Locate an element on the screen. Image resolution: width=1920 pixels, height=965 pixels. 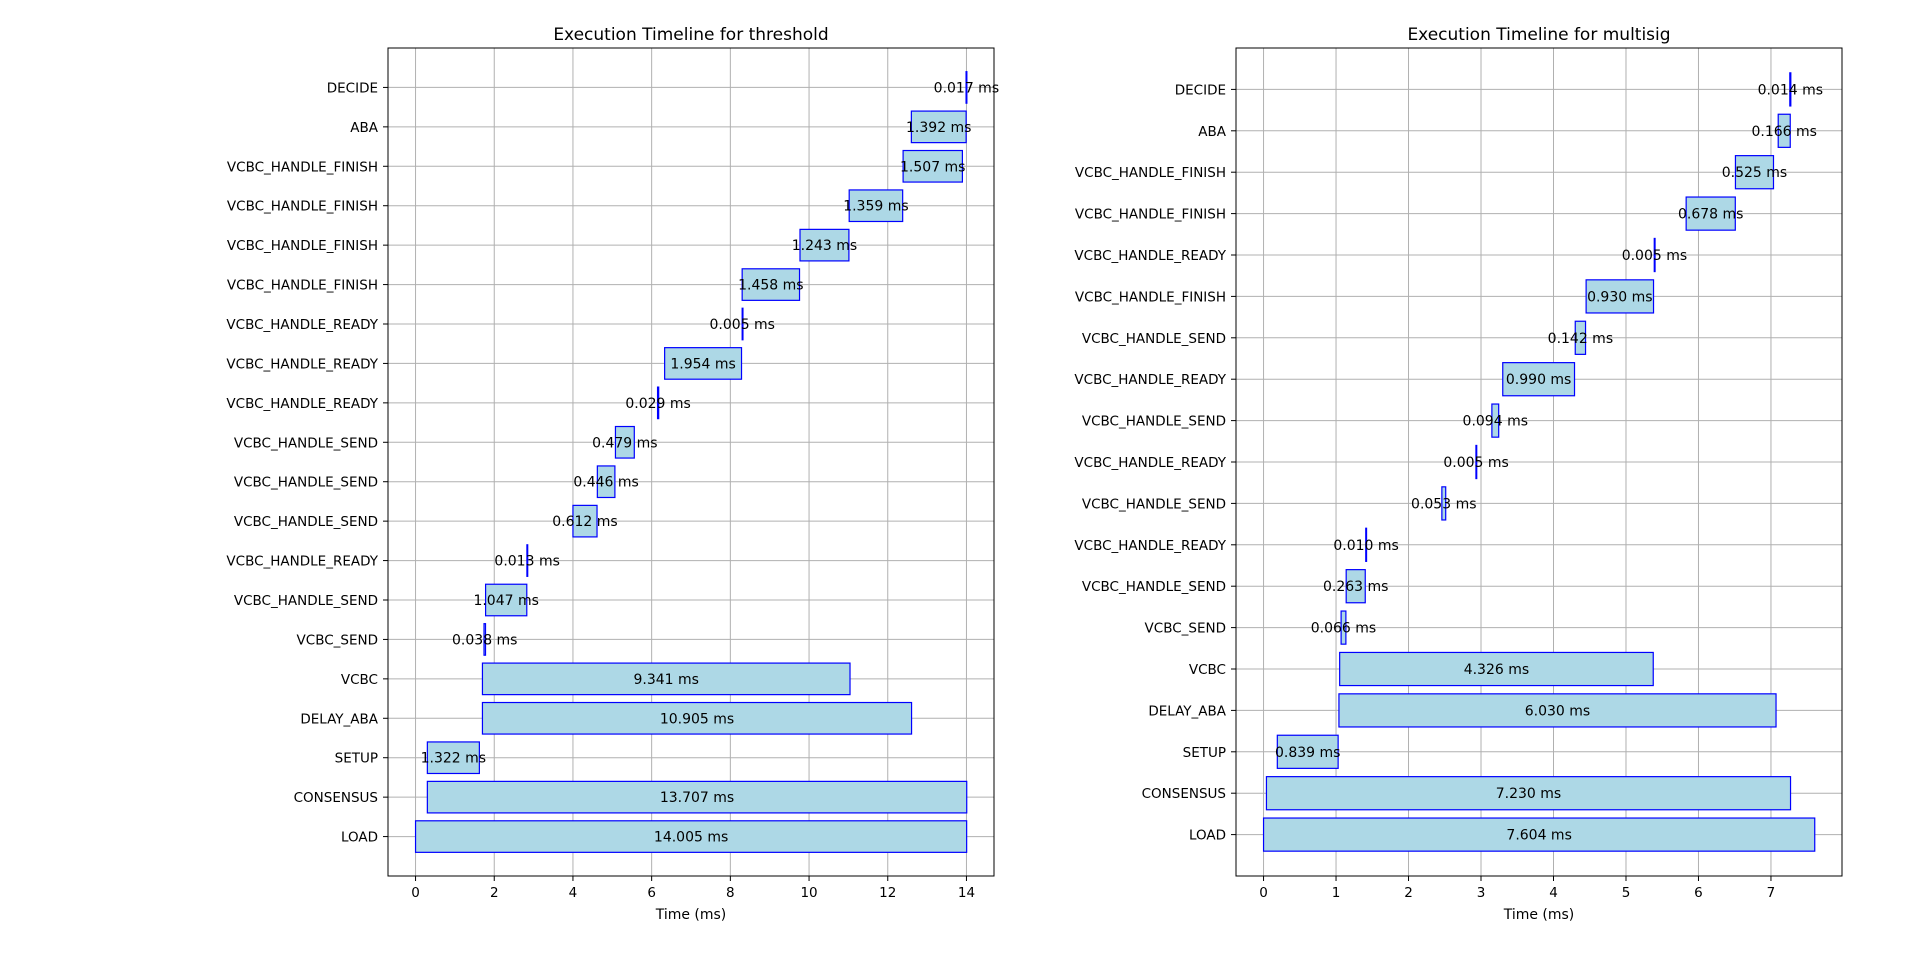
x-axis-label: Time (ms) is located at coordinates (1539, 915).